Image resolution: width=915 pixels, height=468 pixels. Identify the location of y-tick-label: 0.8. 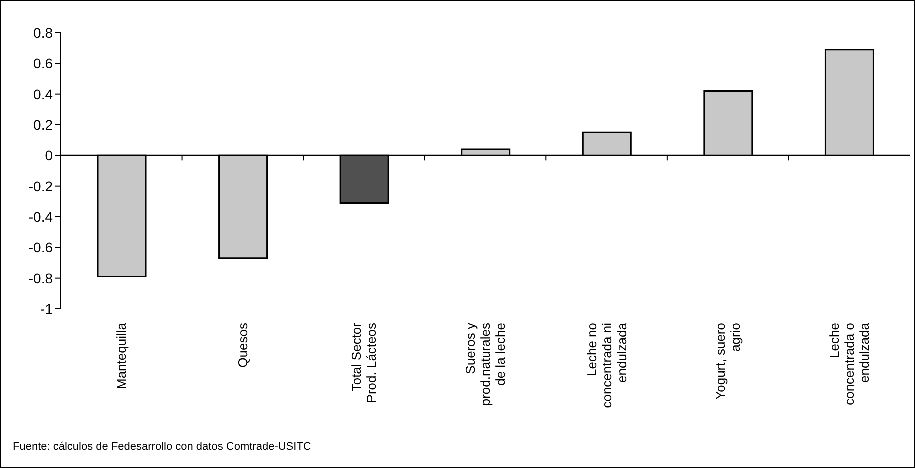
(44, 32).